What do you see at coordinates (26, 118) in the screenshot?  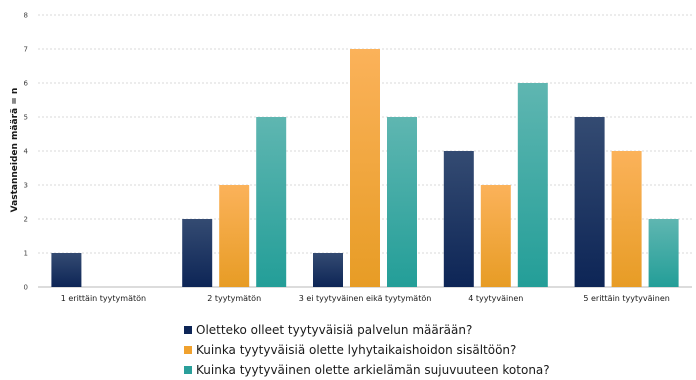 I see `y-tick-label: 5` at bounding box center [26, 118].